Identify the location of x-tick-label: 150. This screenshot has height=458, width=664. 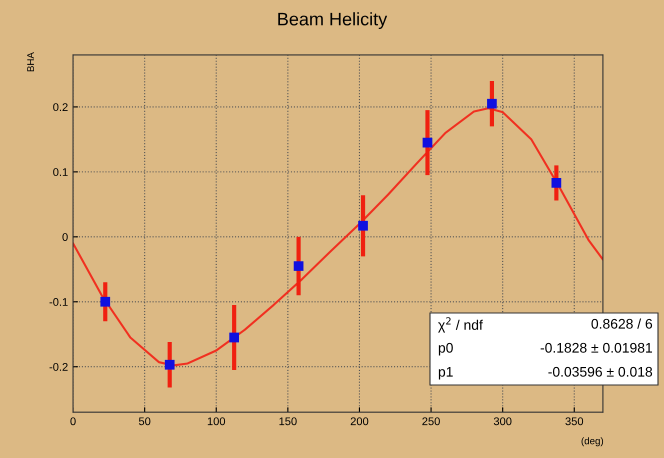
(288, 421).